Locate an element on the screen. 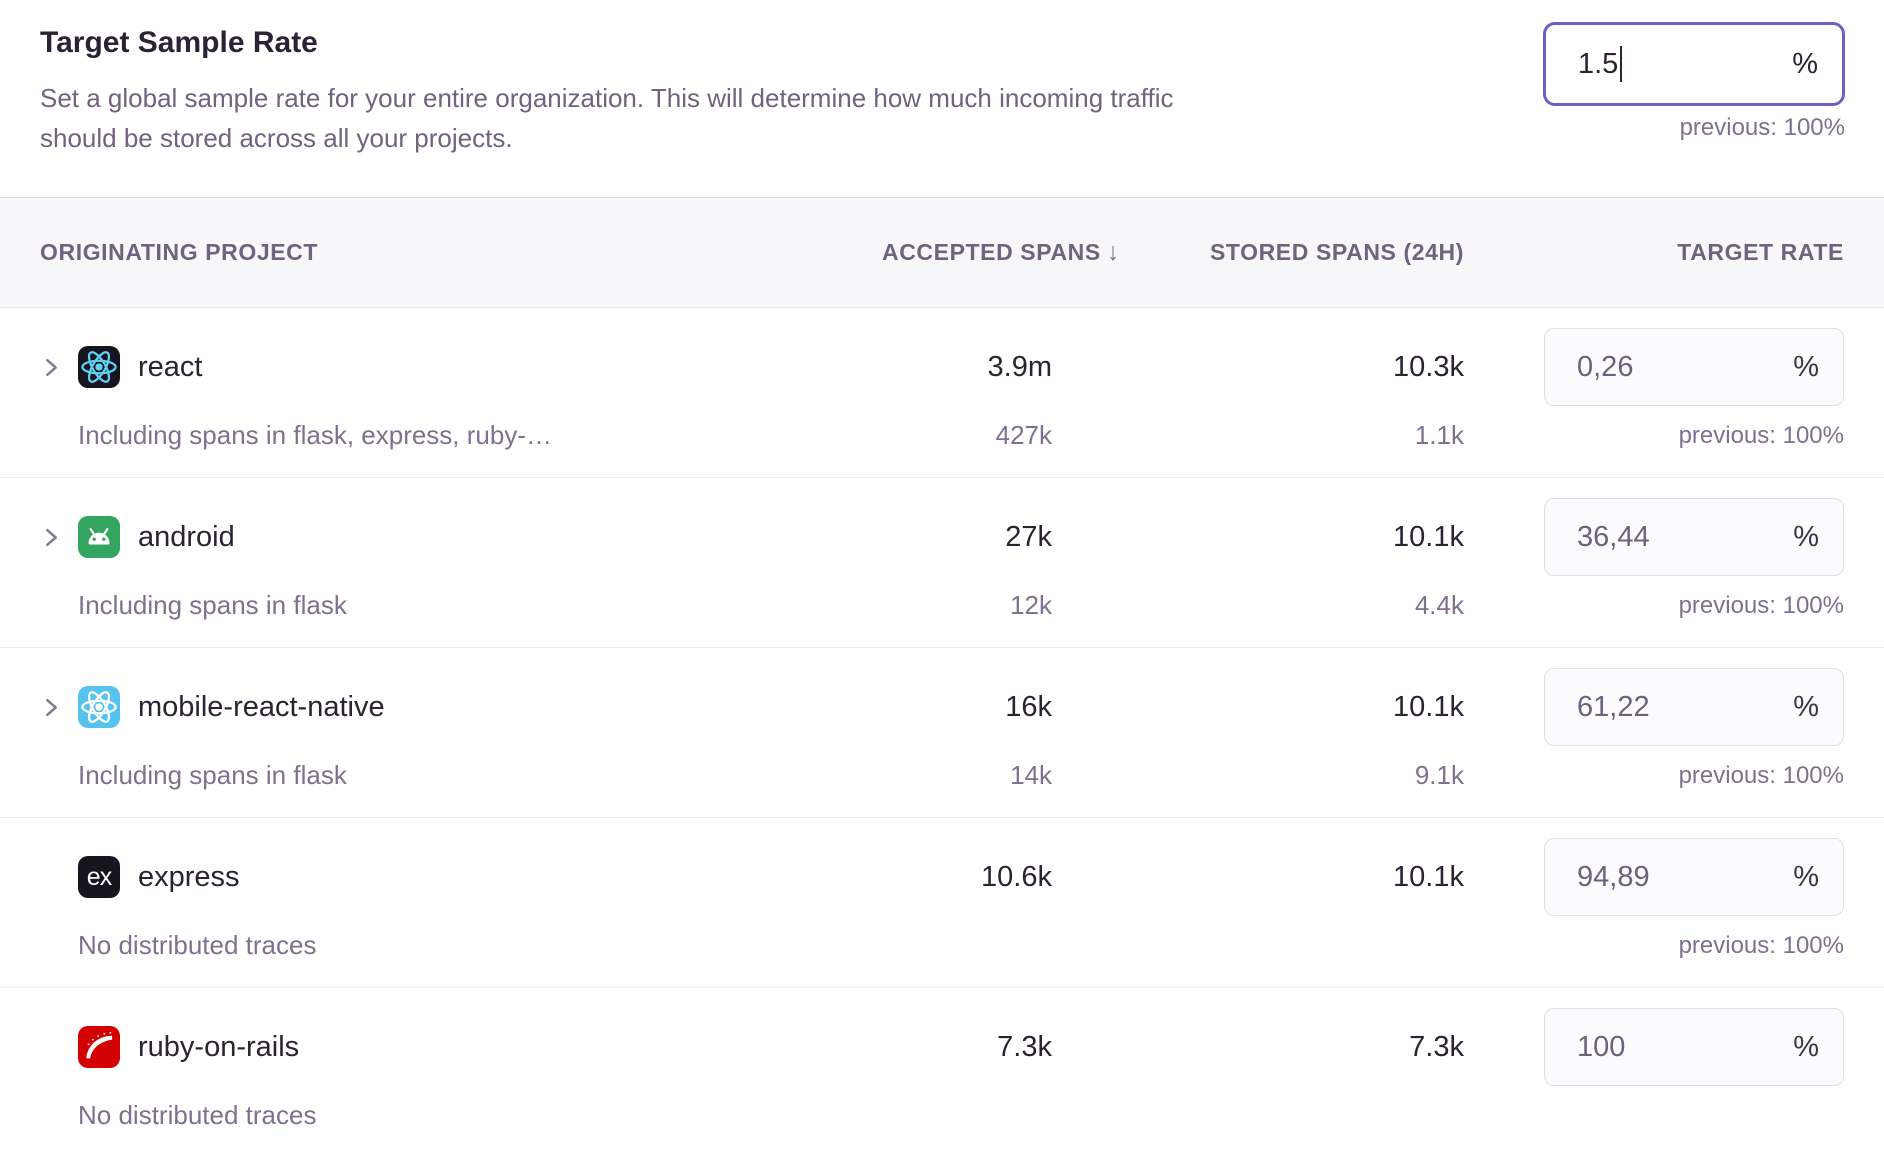 This screenshot has height=1160, width=1884. stored-spans-value: 7.3k is located at coordinates (1436, 1046).